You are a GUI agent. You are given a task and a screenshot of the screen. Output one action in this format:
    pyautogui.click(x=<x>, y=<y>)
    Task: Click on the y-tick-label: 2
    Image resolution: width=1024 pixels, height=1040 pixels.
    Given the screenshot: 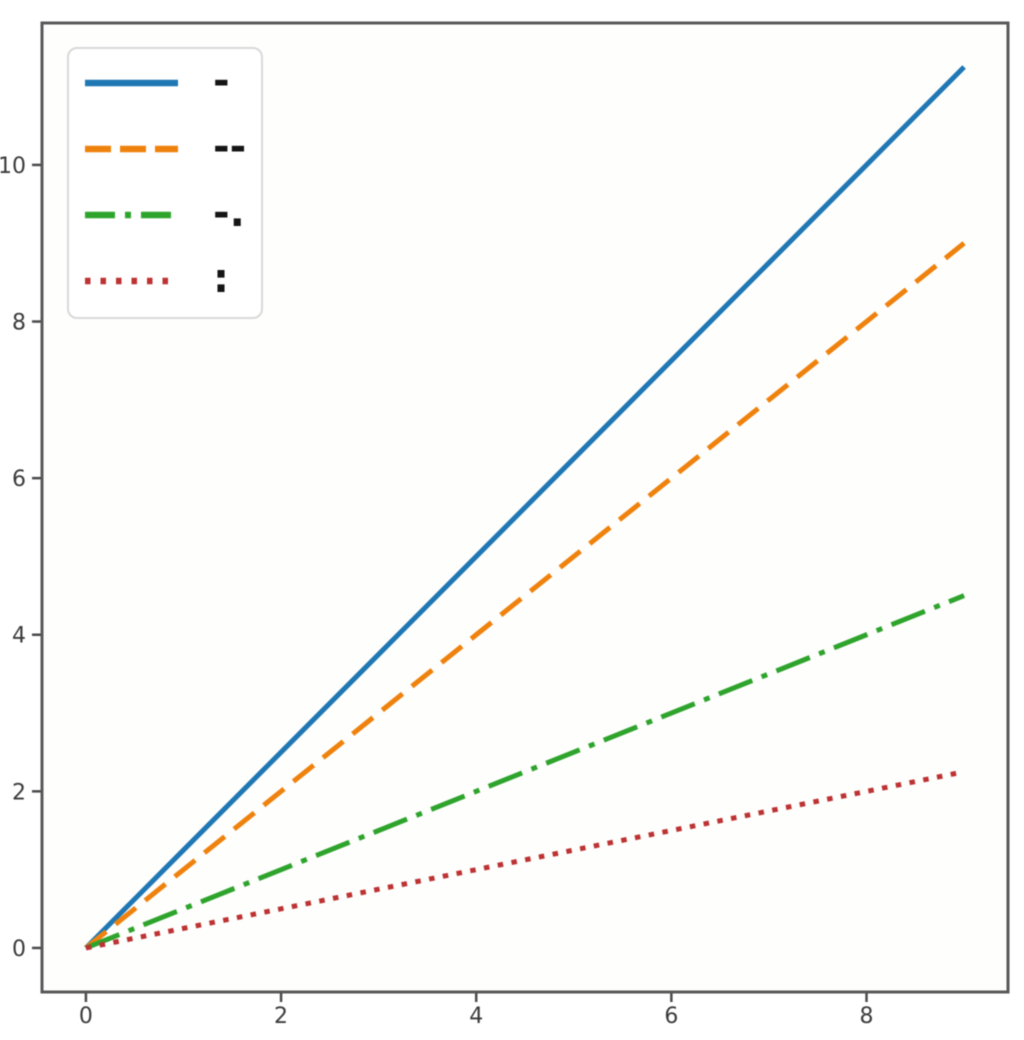 What is the action you would take?
    pyautogui.click(x=19, y=792)
    